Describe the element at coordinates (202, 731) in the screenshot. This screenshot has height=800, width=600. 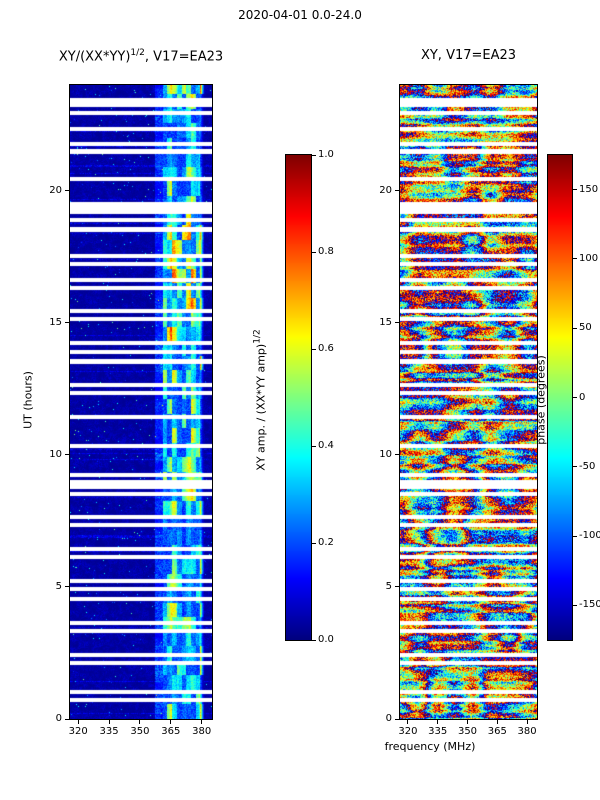
I see `left-plot-xtick-label: 380` at that location.